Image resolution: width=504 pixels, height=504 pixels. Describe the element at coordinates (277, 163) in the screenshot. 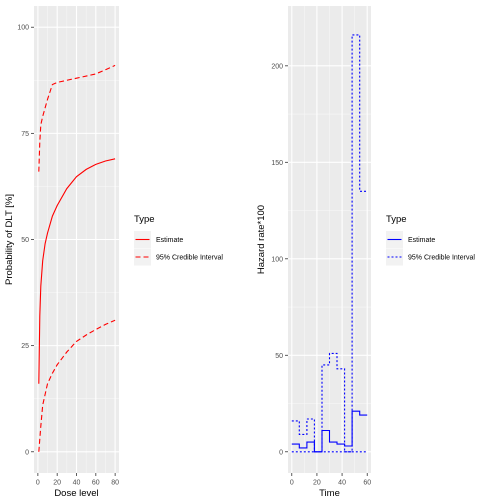

I see `y-tick-label: 150` at that location.